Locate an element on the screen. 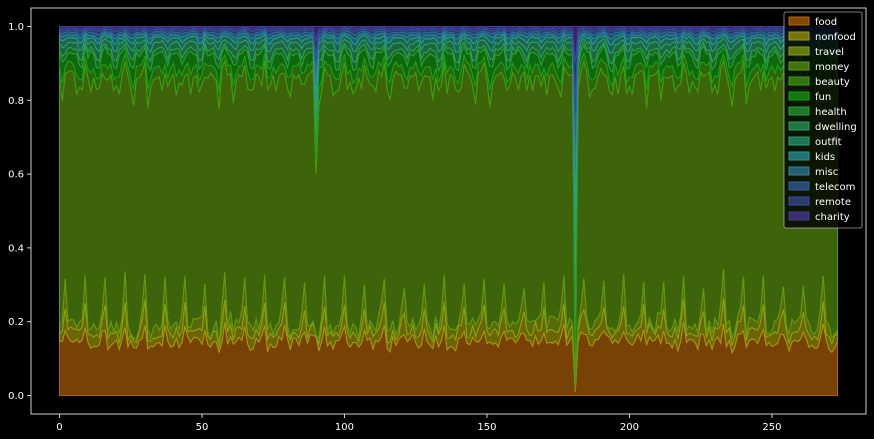 Image resolution: width=874 pixels, height=439 pixels. legend-swatch-dwelling is located at coordinates (799, 126).